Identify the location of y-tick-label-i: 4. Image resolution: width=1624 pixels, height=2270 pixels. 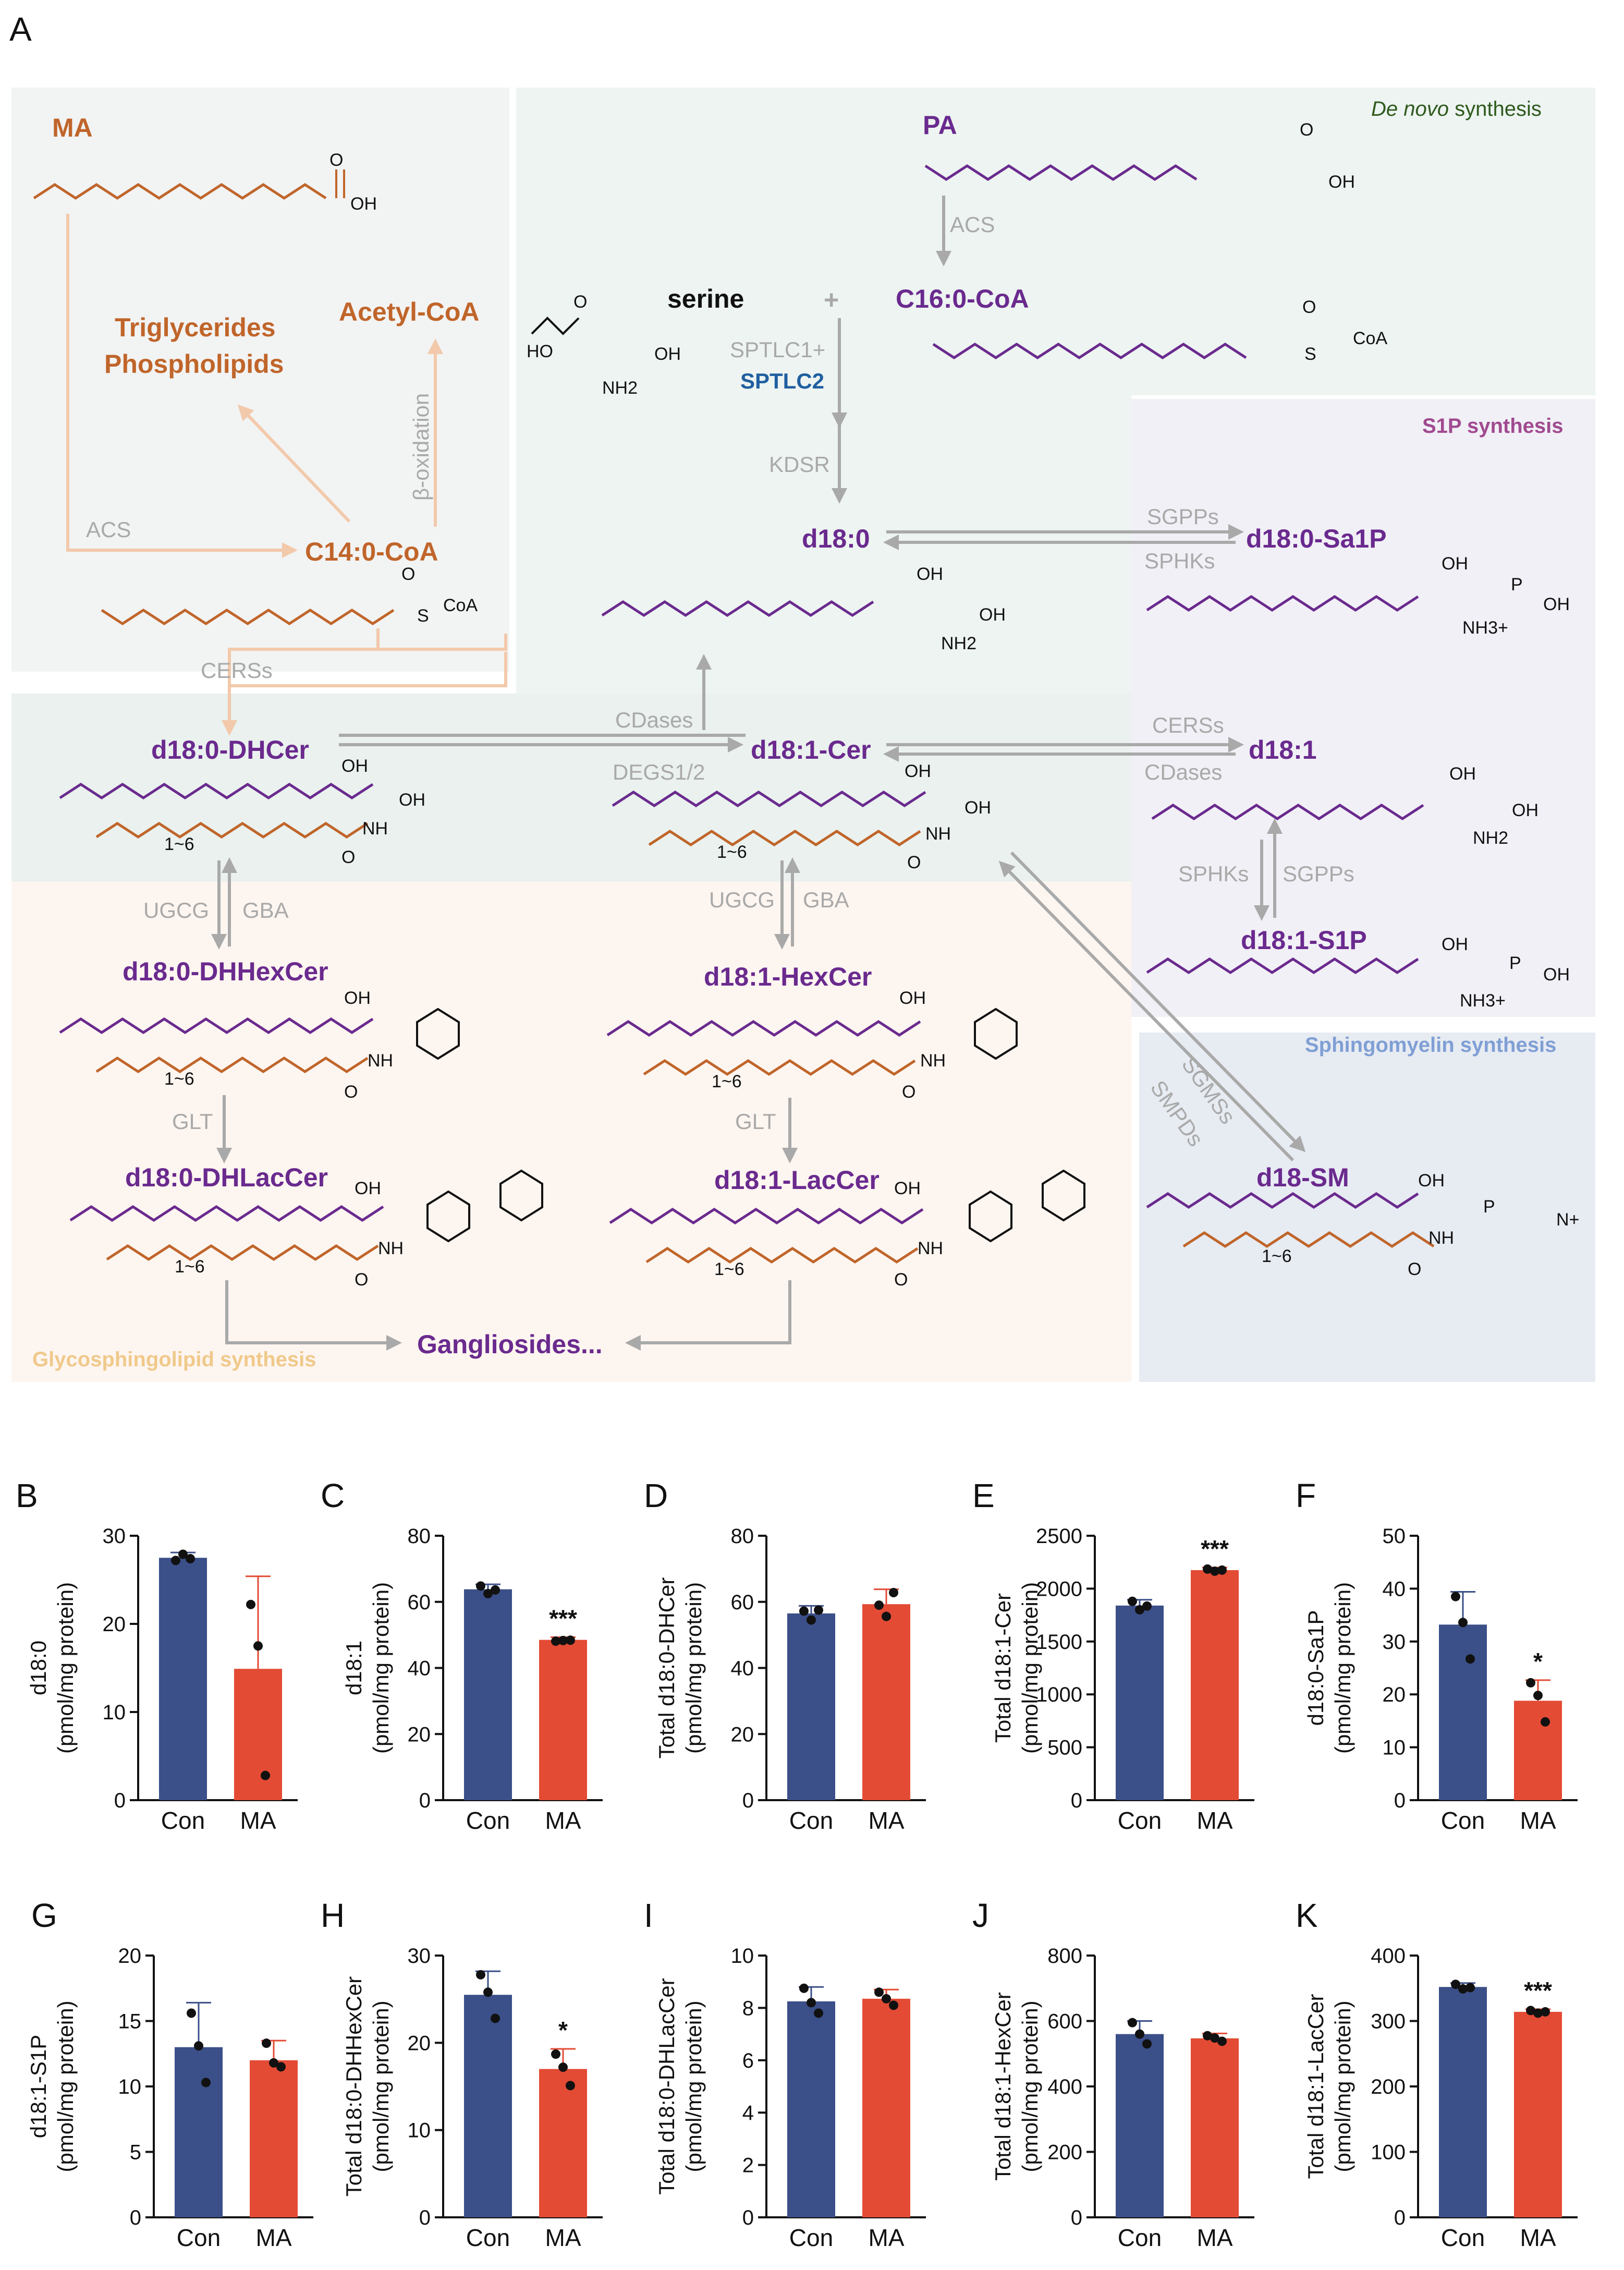
(748, 2113).